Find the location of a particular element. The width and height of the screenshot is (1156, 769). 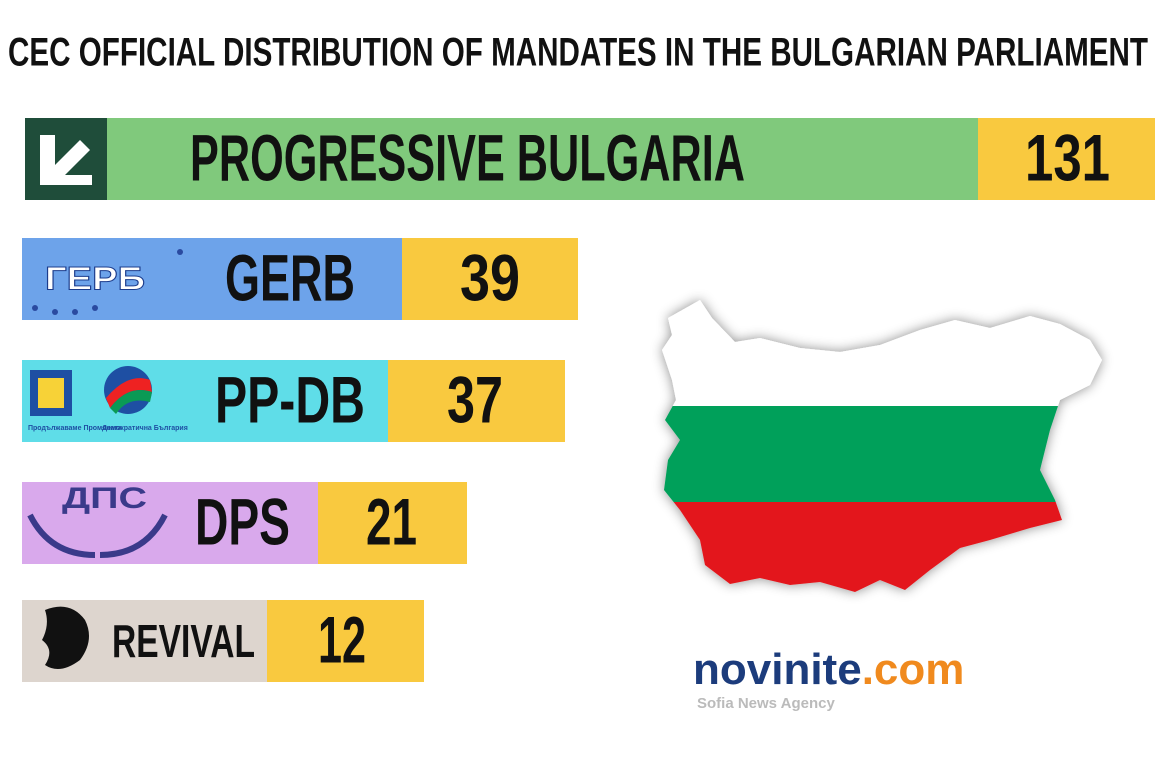

party-seats: 37 is located at coordinates (475, 399).